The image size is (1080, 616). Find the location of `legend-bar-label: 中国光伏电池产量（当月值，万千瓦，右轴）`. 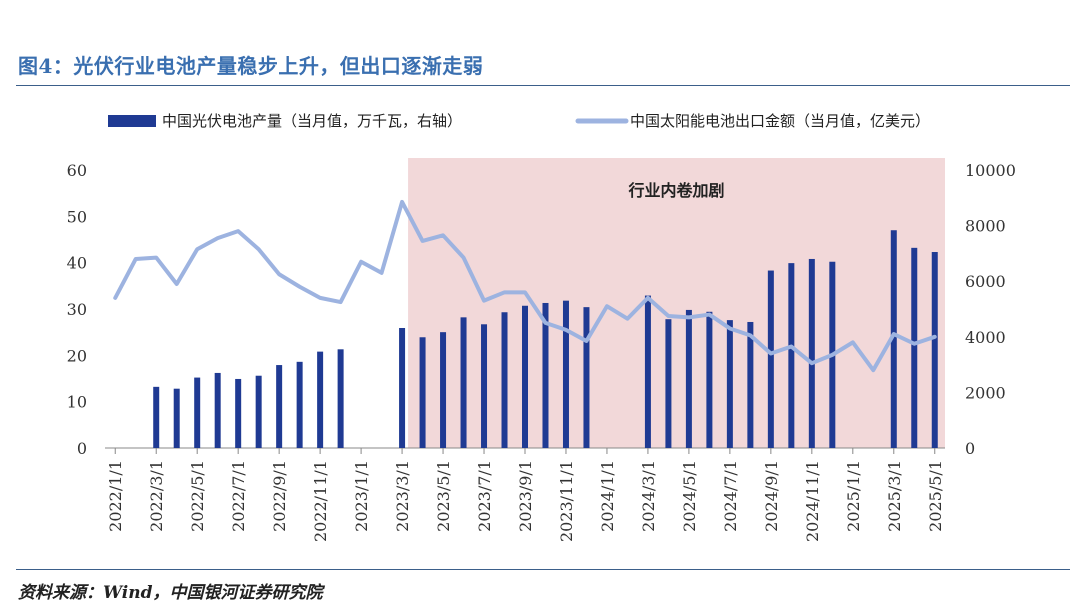

legend-bar-label: 中国光伏电池产量（当月值，万千瓦，右轴） is located at coordinates (312, 121).